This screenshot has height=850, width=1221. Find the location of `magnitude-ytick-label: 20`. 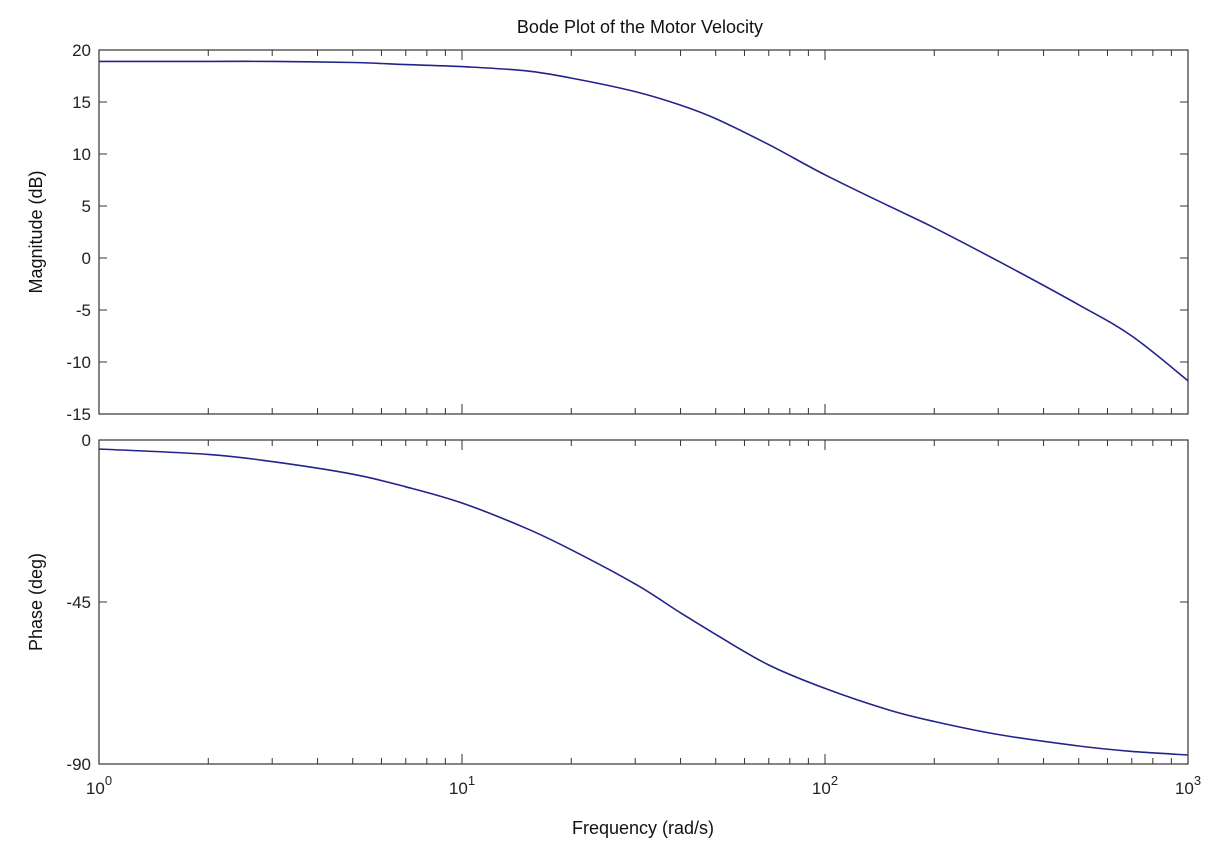

magnitude-ytick-label: 20 is located at coordinates (81, 50).